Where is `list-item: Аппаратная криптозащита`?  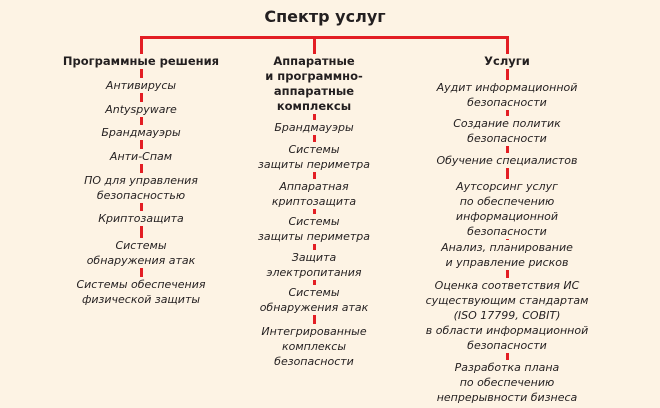
list-item: Аппаратная криптозащита is located at coordinates (314, 194).